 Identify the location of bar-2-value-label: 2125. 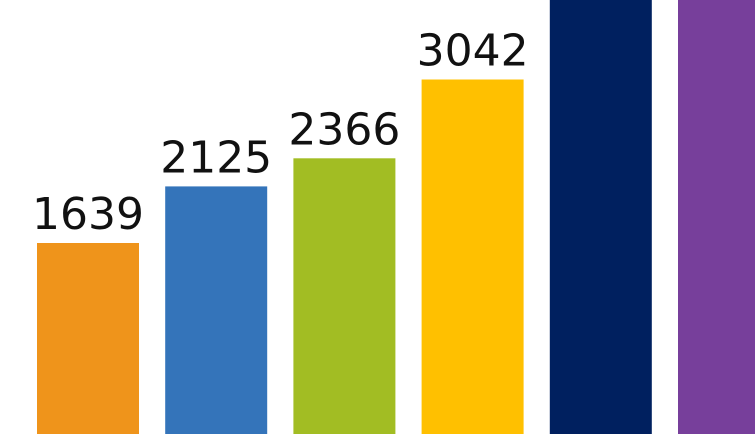
(216, 157).